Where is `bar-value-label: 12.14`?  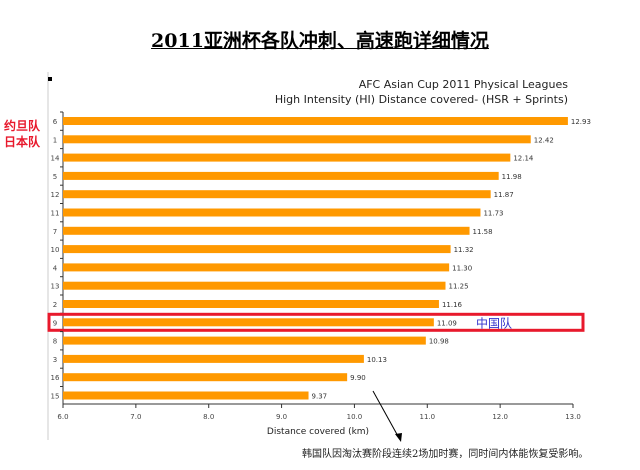
bar-value-label: 12.14 is located at coordinates (523, 159).